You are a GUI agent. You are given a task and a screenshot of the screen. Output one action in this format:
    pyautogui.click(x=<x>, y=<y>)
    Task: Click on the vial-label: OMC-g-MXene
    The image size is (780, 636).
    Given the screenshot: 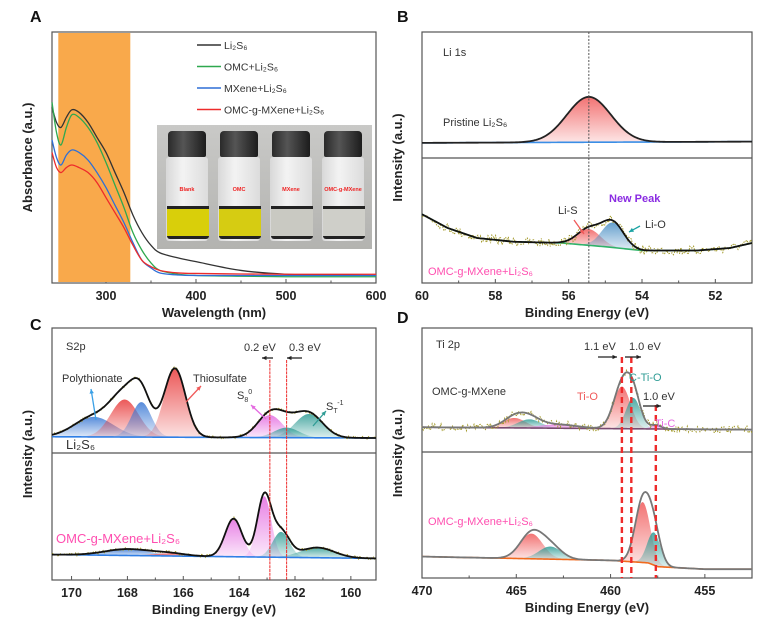 What is the action you would take?
    pyautogui.click(x=343, y=190)
    